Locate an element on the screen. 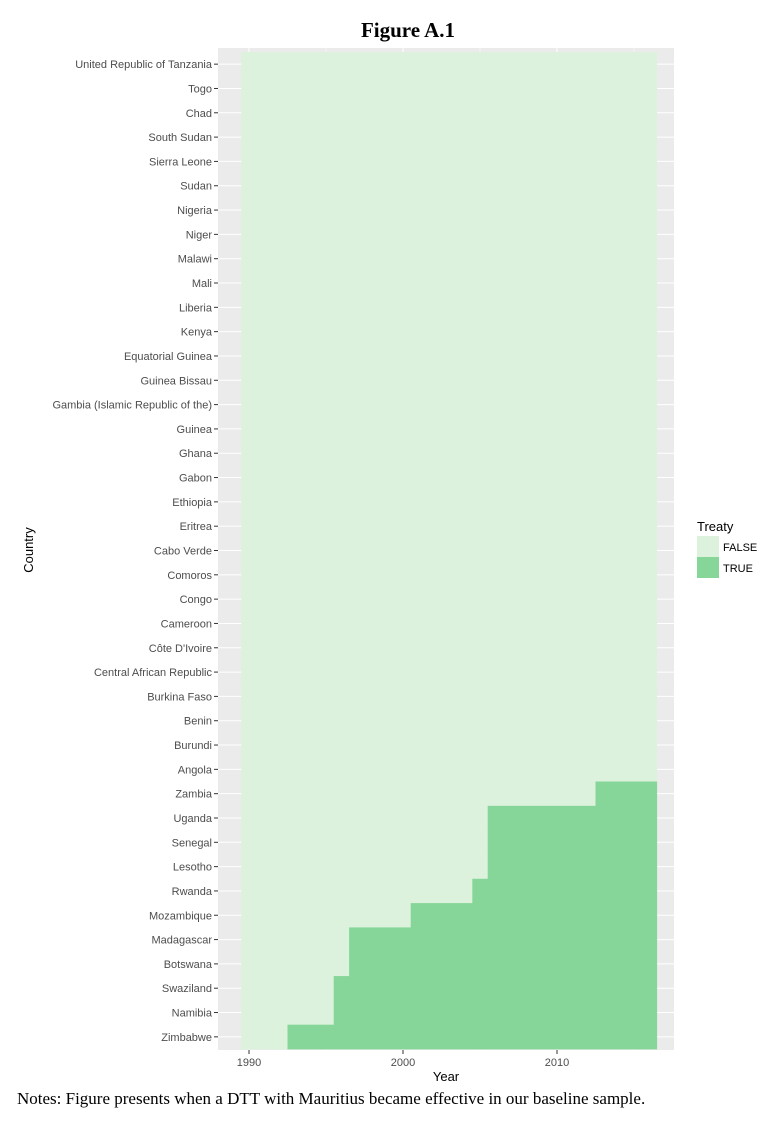  x-tick-label: 2010 is located at coordinates (557, 1063).